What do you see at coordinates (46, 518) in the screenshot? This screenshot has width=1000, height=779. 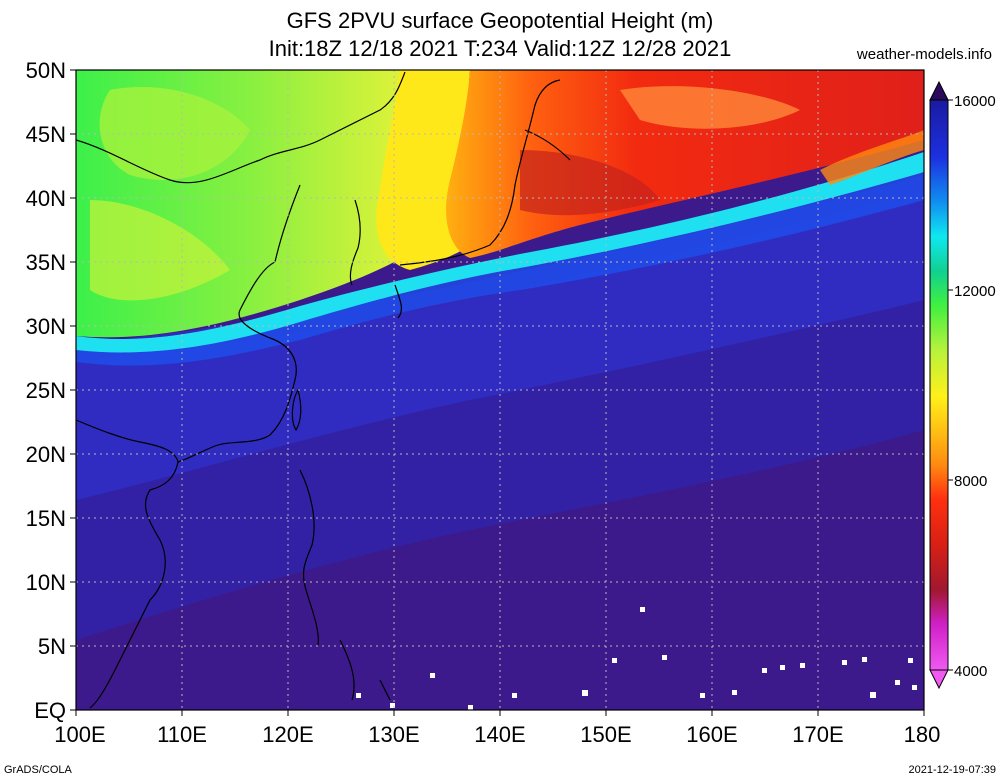 I see `lat-label: 15N` at bounding box center [46, 518].